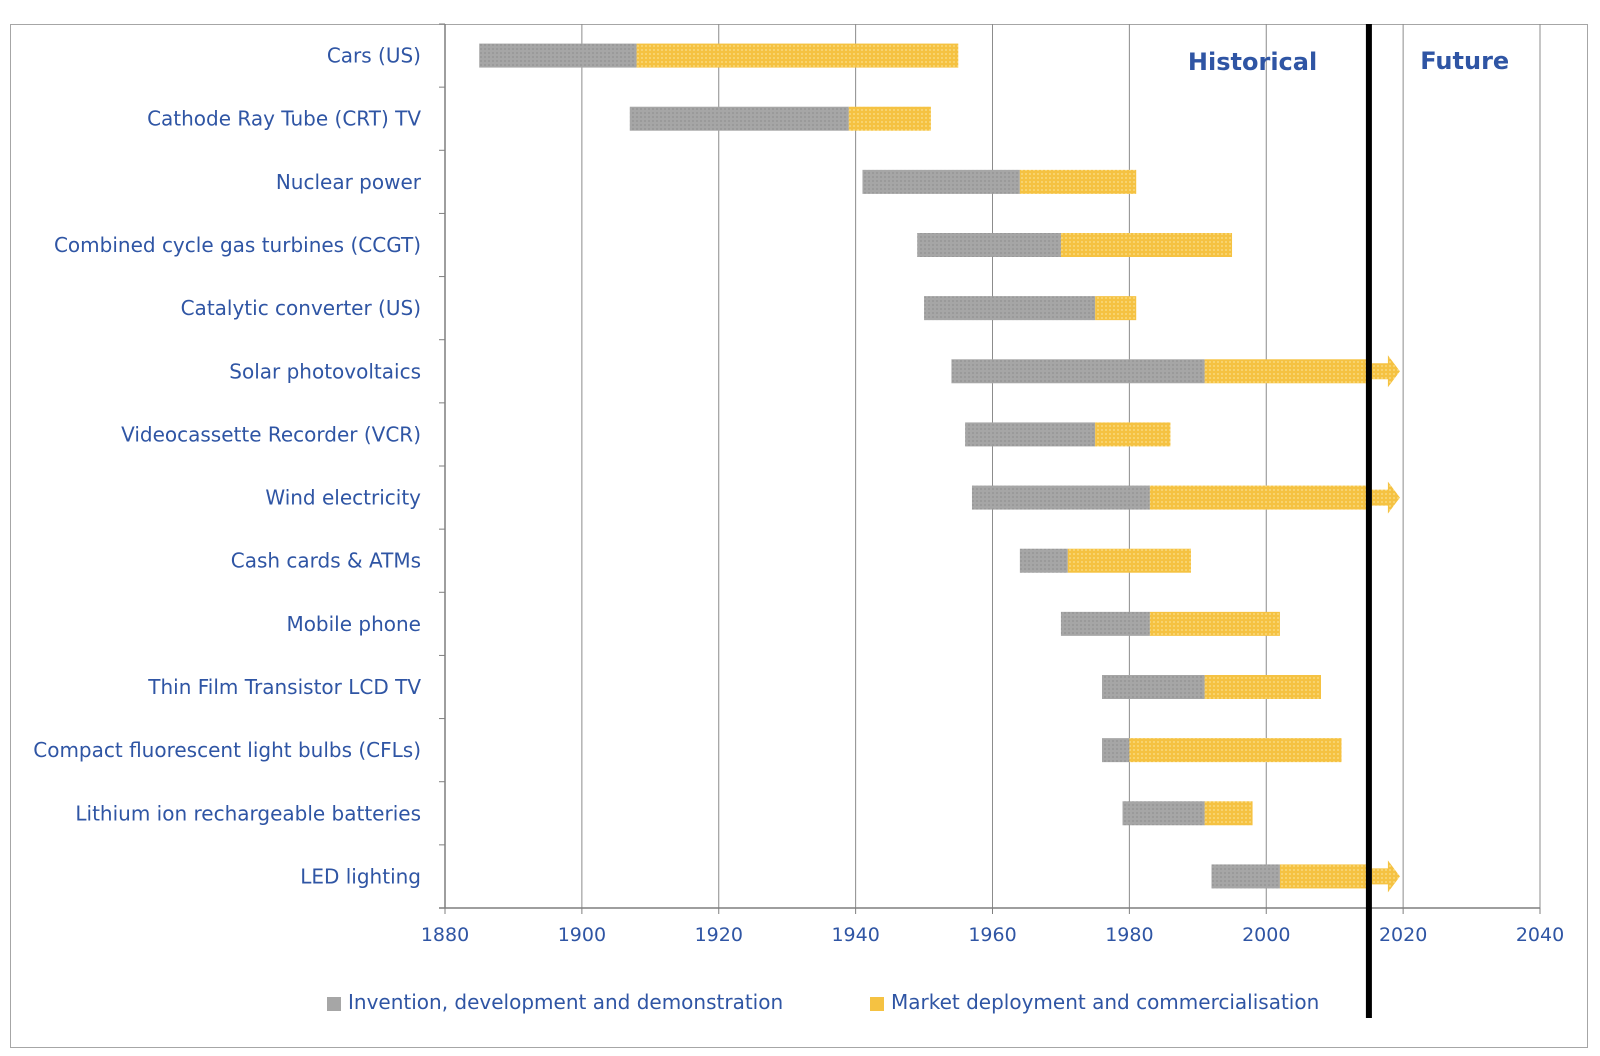  Describe the element at coordinates (284, 119) in the screenshot. I see `category-label: Cathode Ray Tube (CRT) TV` at that location.